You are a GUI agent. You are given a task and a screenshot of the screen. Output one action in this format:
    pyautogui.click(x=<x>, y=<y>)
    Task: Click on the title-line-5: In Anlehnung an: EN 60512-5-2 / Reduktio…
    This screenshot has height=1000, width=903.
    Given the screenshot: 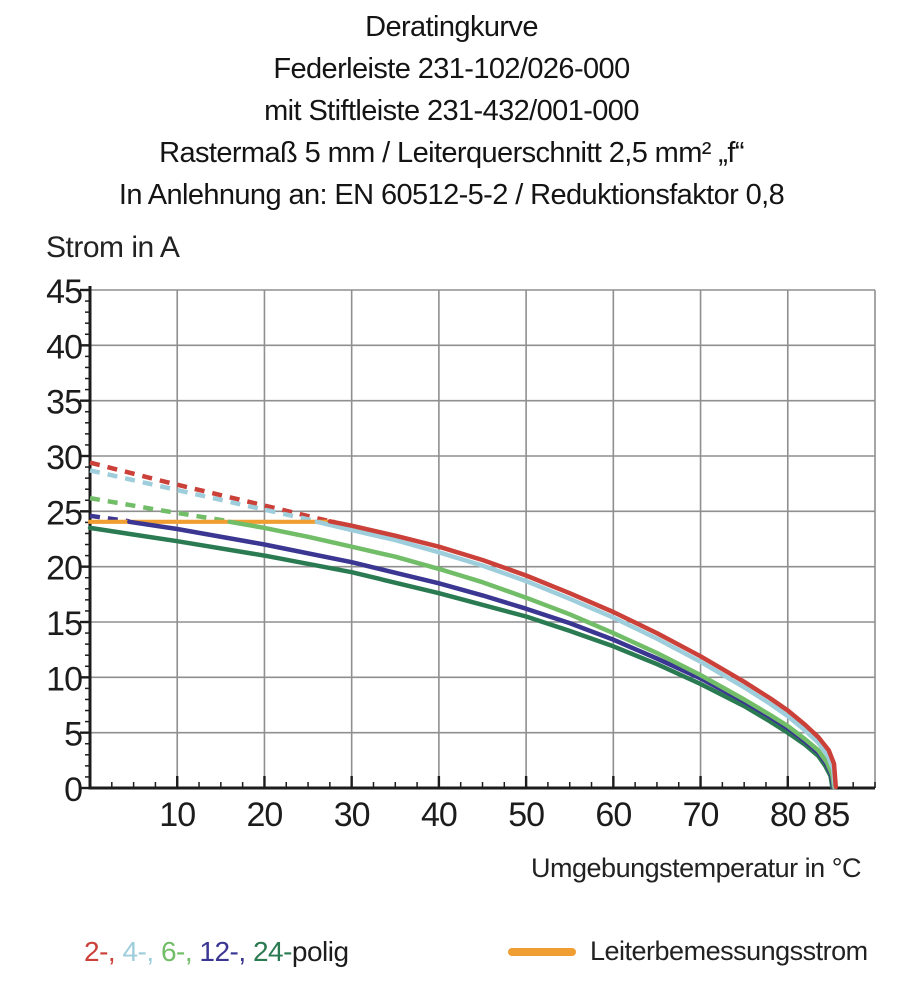 What is the action you would take?
    pyautogui.click(x=451, y=195)
    